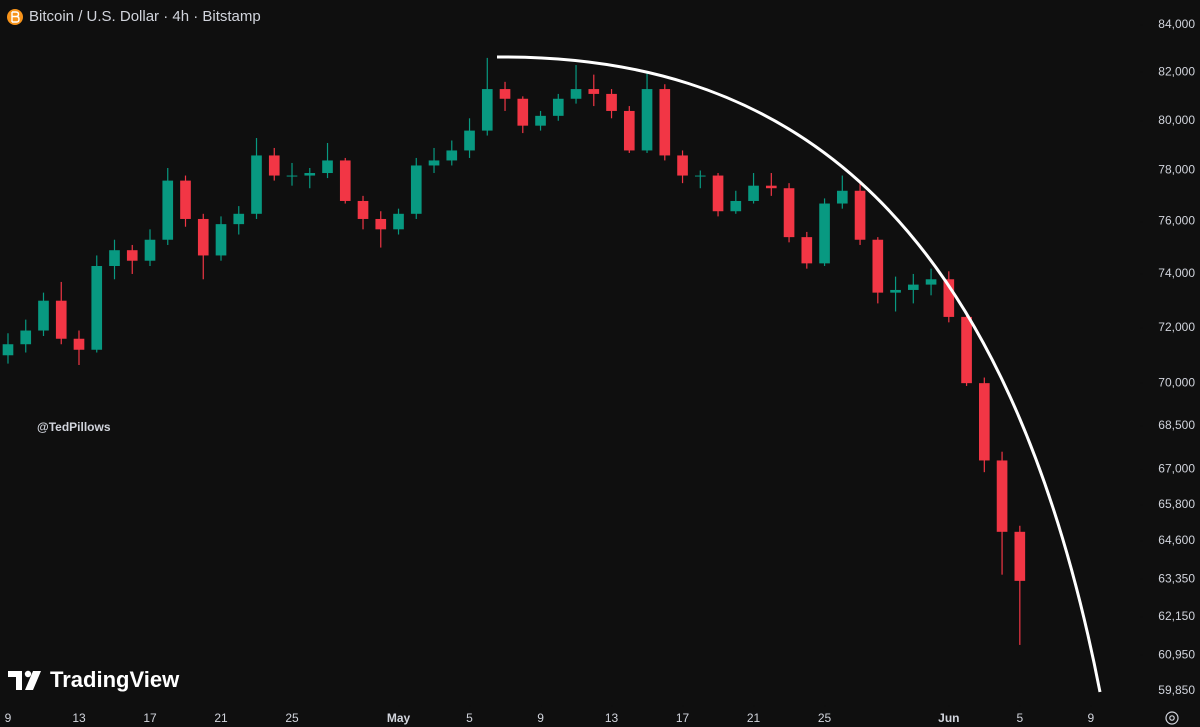 The width and height of the screenshot is (1200, 727). I want to click on chart-title: Bitcoin / U.S. Dollar · 4h · Bitstamp, so click(145, 16).